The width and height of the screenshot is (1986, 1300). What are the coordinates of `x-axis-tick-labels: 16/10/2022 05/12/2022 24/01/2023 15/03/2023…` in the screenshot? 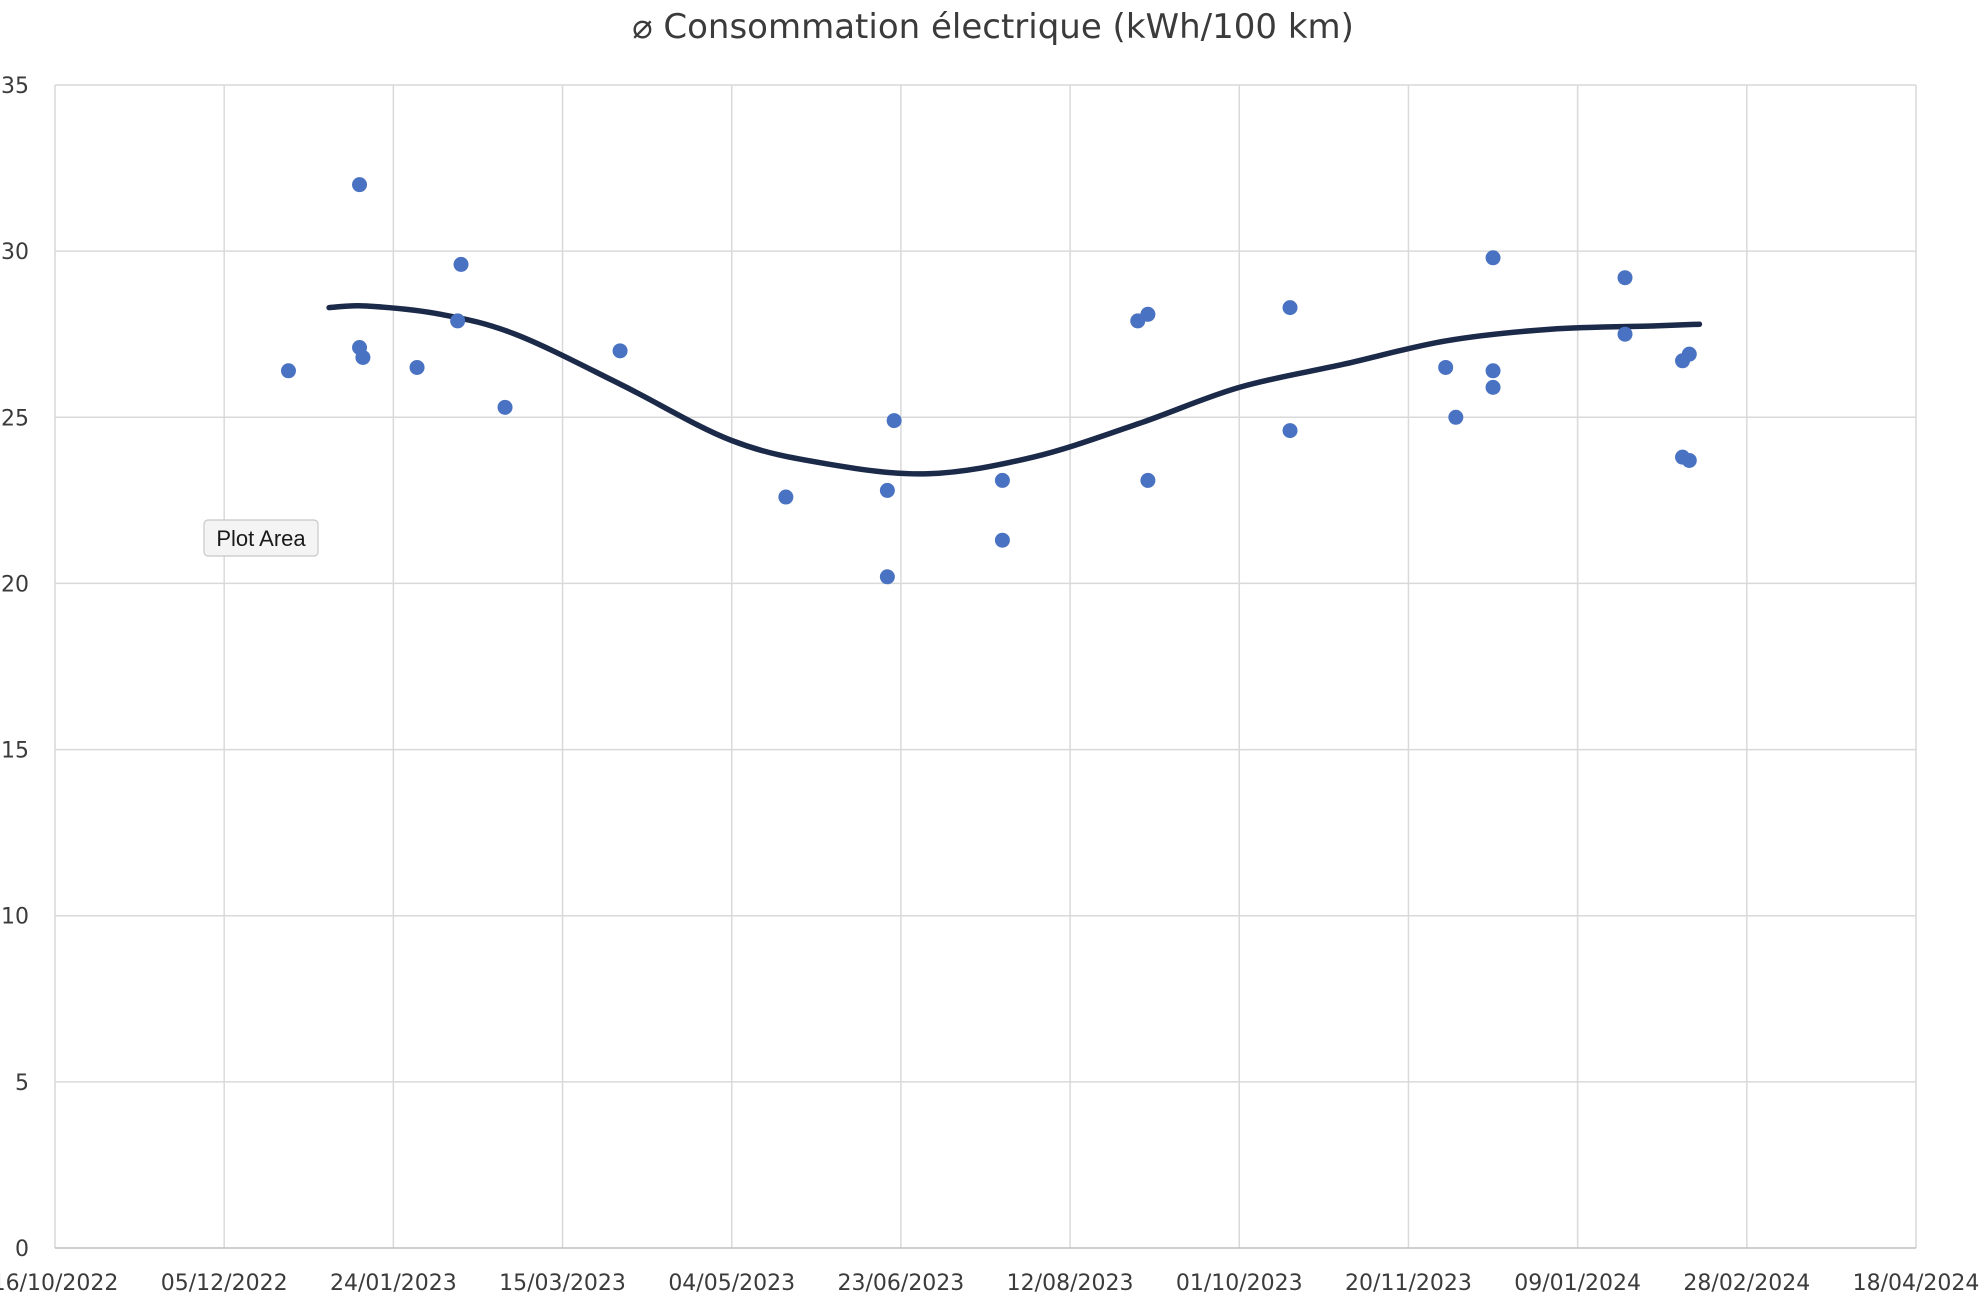 It's located at (989, 1283).